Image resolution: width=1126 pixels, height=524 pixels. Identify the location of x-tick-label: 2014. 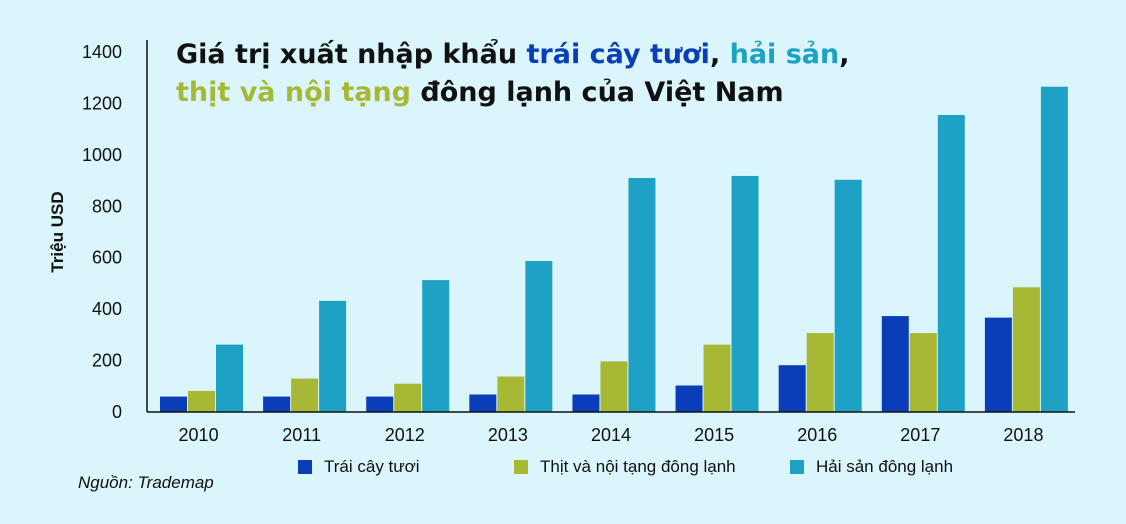
(611, 435).